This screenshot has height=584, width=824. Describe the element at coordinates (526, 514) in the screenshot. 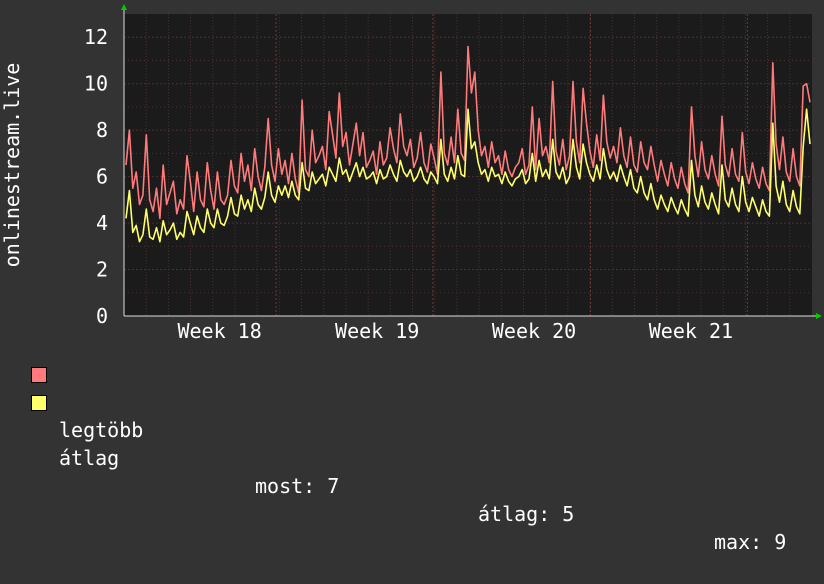

I see `stat-average: átlag: 5` at that location.